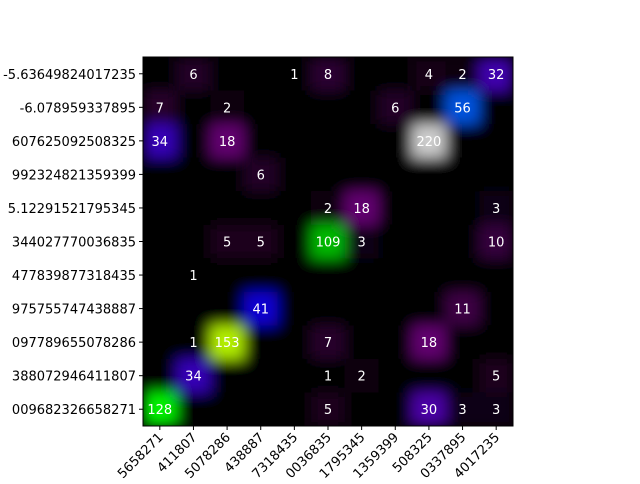  Describe the element at coordinates (462, 108) in the screenshot. I see `cell-label: 56` at that location.